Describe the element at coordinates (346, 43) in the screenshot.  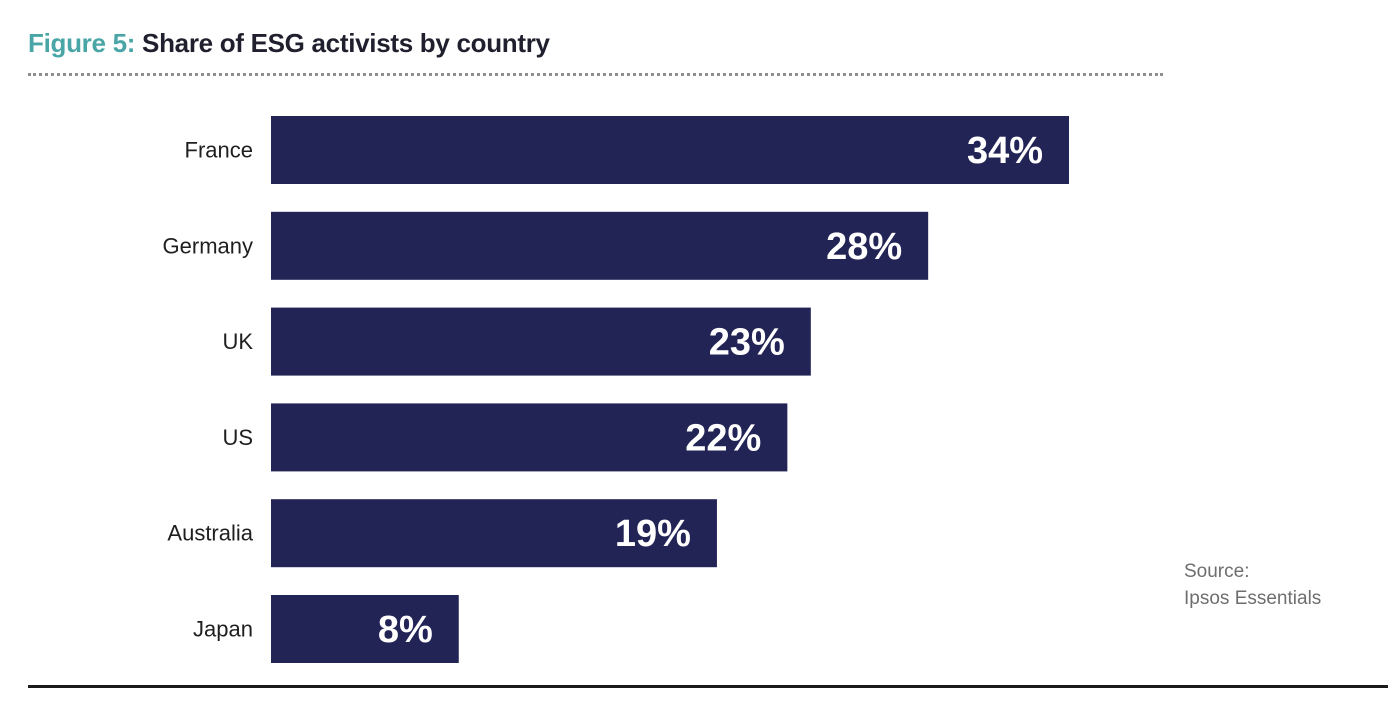
I see `title-text: Share of ESG activists by country` at that location.